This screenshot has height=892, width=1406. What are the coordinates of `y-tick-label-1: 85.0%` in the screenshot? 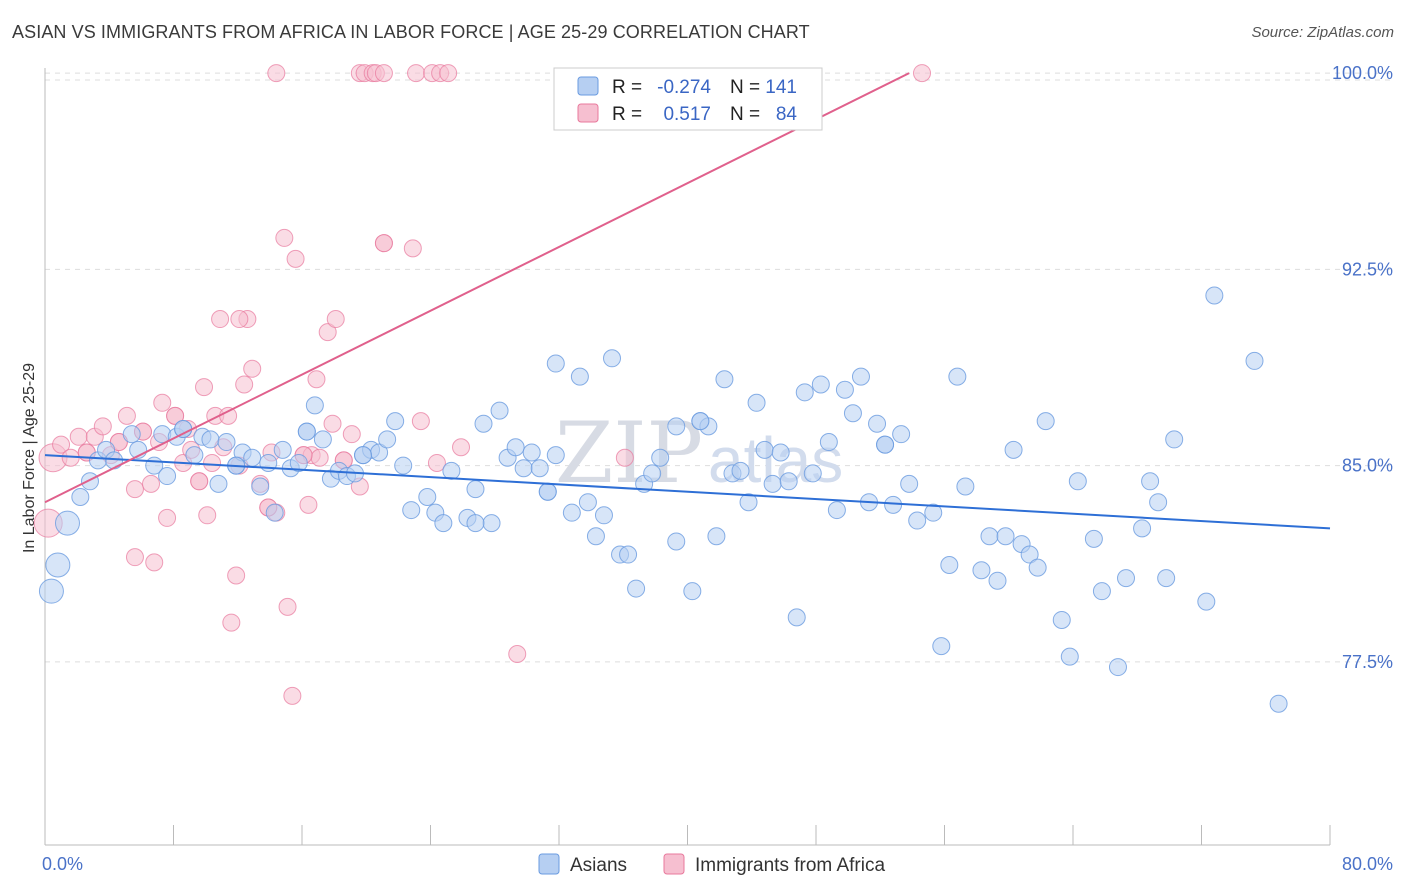 It's located at (1367, 466).